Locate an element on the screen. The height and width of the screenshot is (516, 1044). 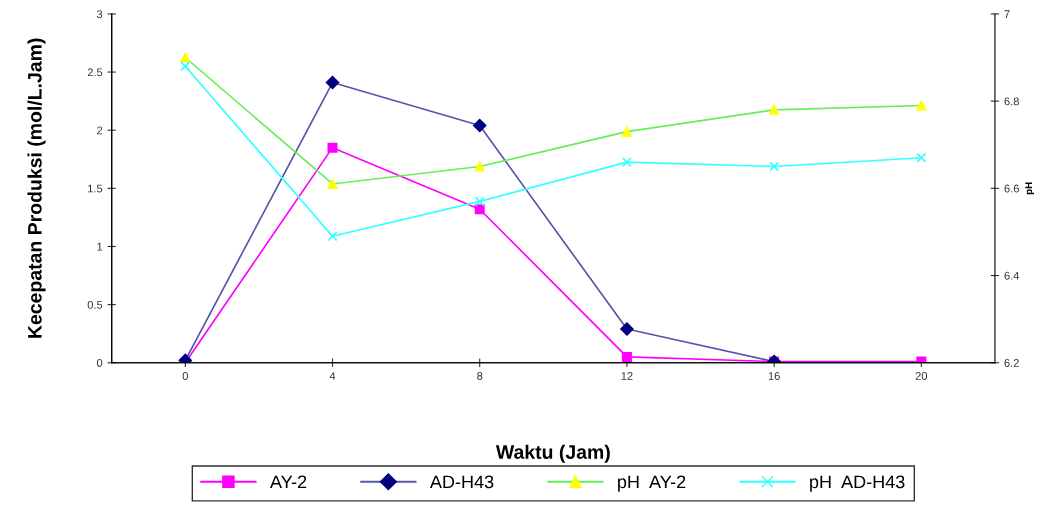
y2-tick-label: 6.2 is located at coordinates (1011, 363).